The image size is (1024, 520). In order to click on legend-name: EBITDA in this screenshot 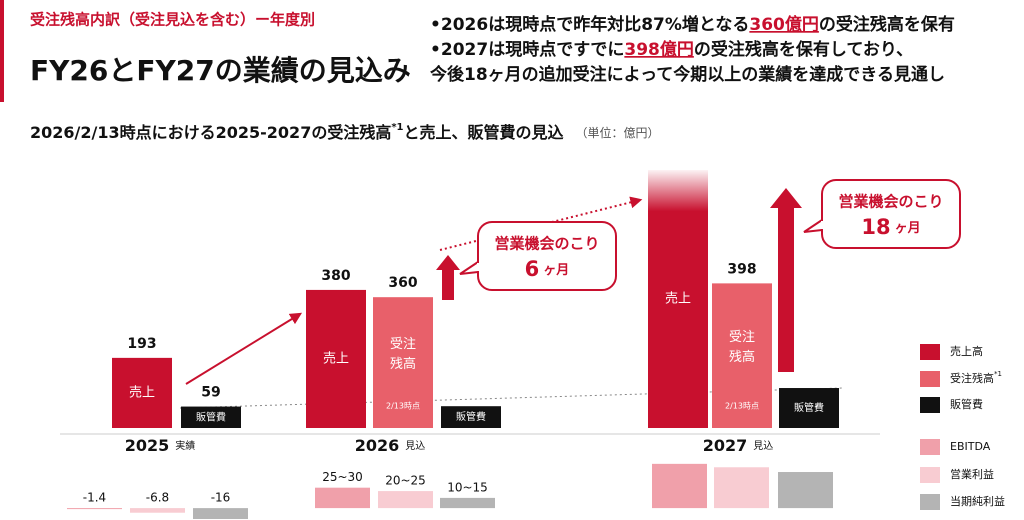, I will do `click(970, 446)`.